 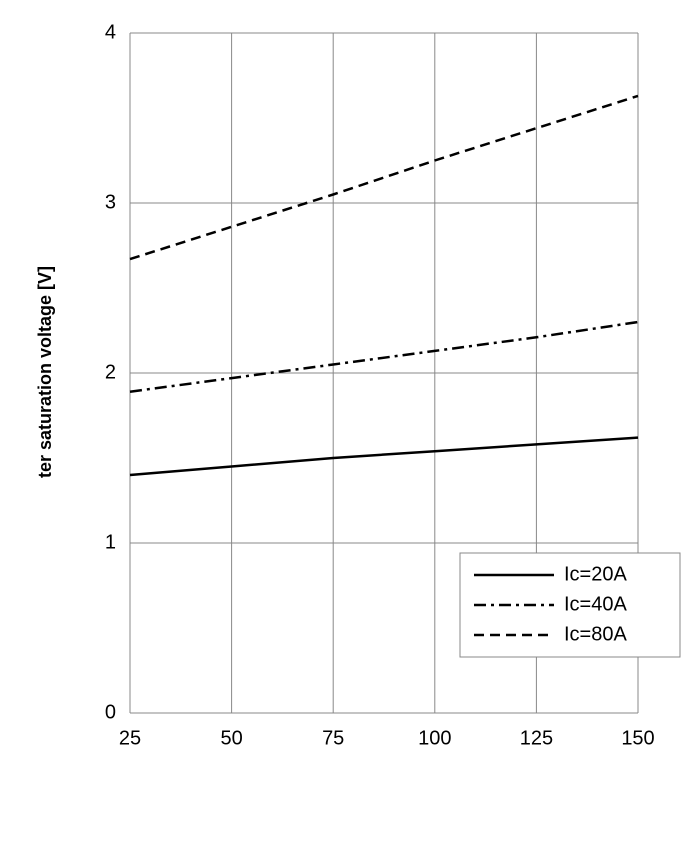 What do you see at coordinates (434, 738) in the screenshot?
I see `x-tick-label: 100` at bounding box center [434, 738].